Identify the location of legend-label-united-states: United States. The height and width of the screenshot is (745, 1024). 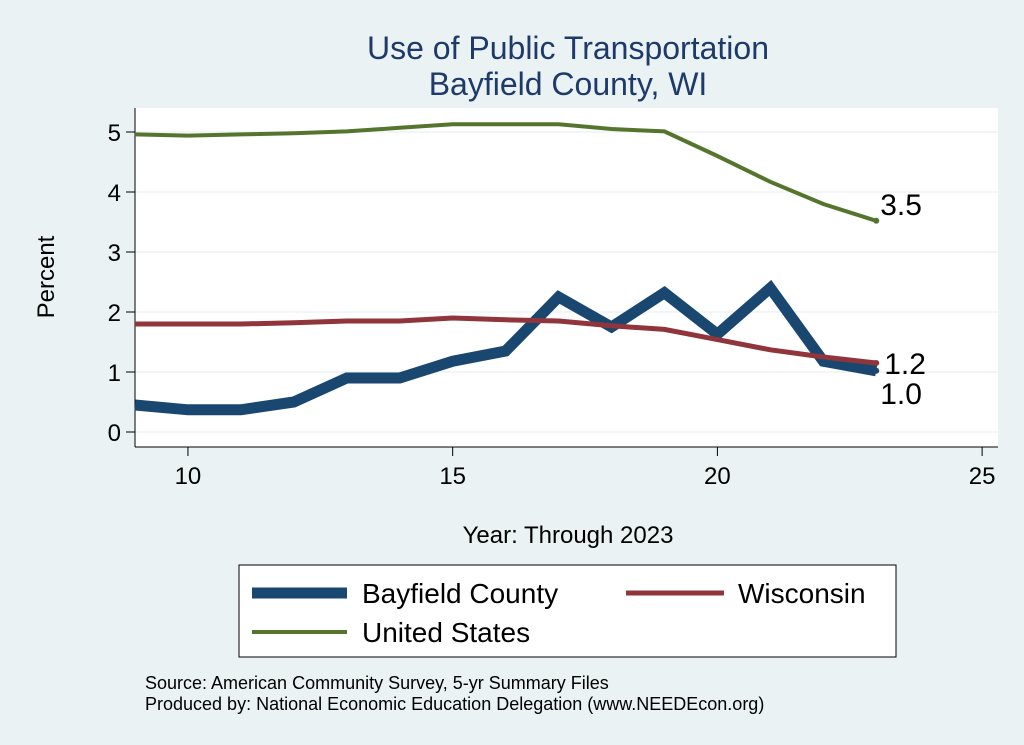
(446, 632).